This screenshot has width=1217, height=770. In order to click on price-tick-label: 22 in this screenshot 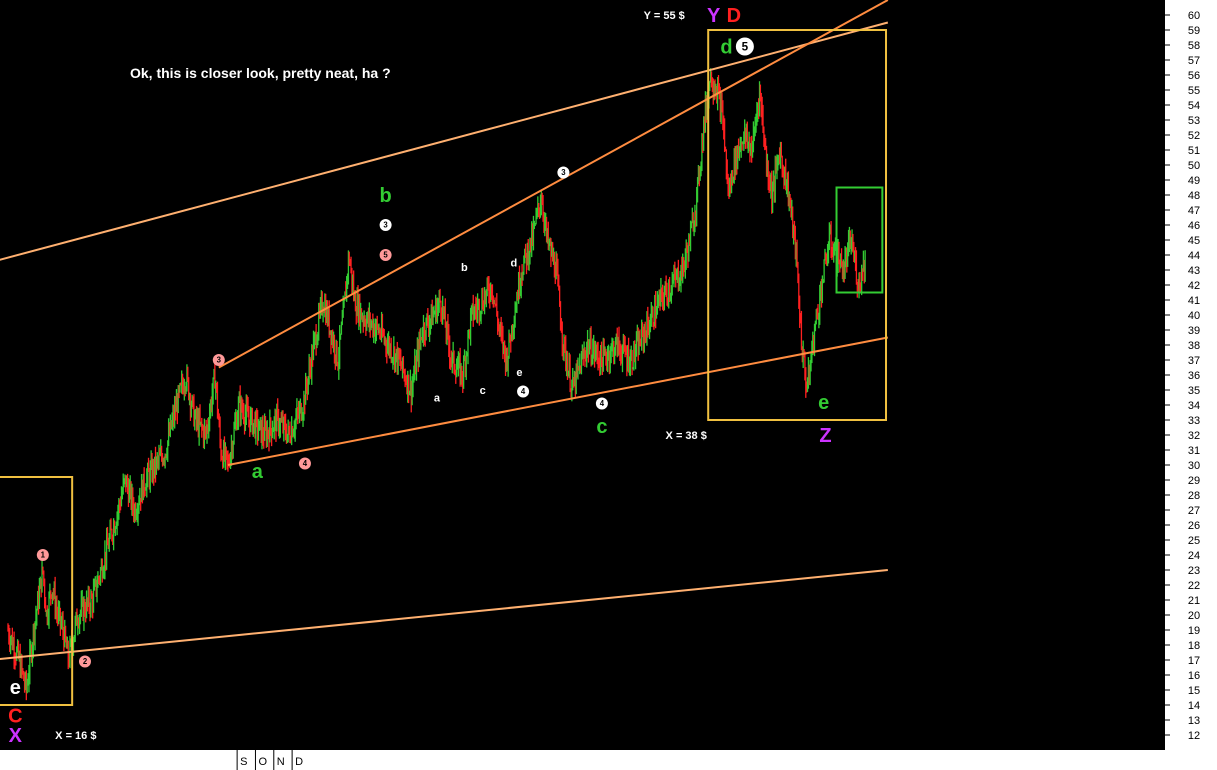, I will do `click(1194, 586)`.